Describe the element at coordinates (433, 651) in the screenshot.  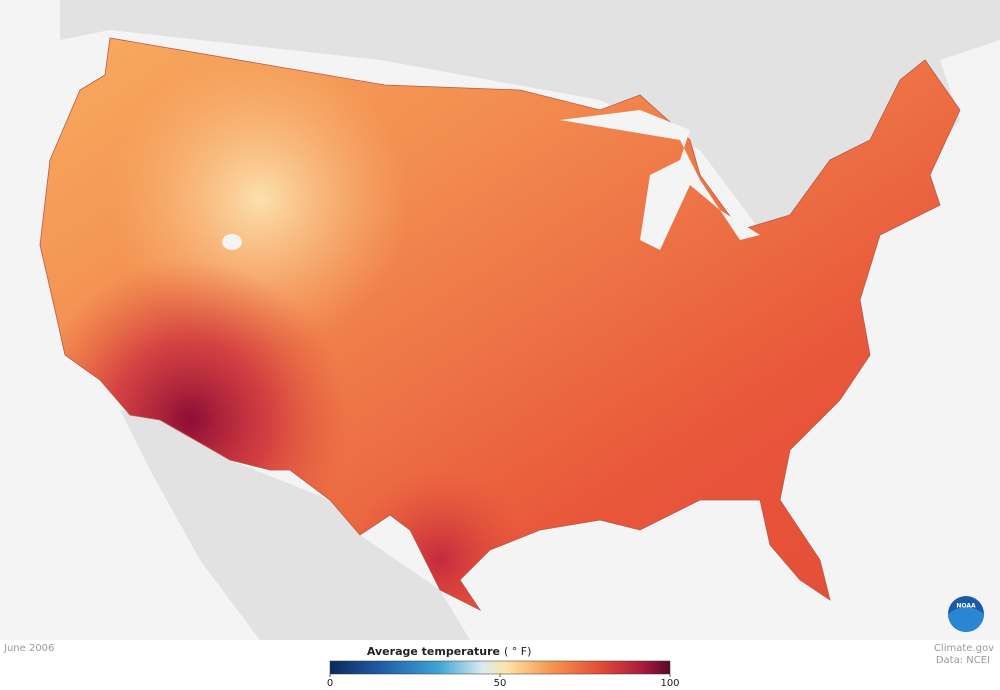
I see `legend-title: Average temperature` at that location.